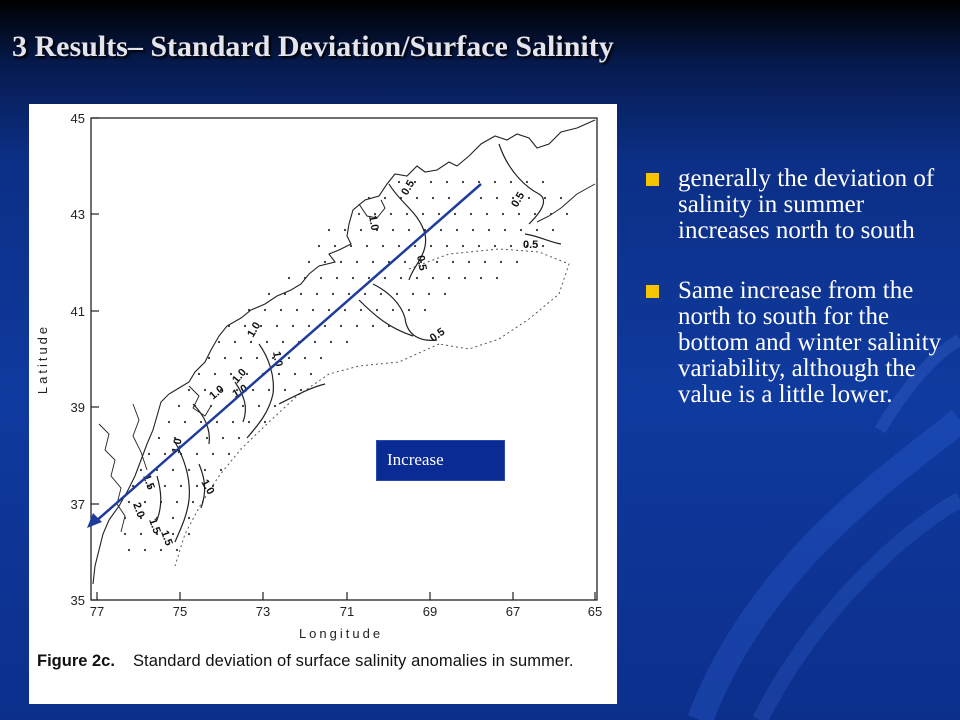  What do you see at coordinates (566, 203) in the screenshot?
I see `nova-scotia` at bounding box center [566, 203].